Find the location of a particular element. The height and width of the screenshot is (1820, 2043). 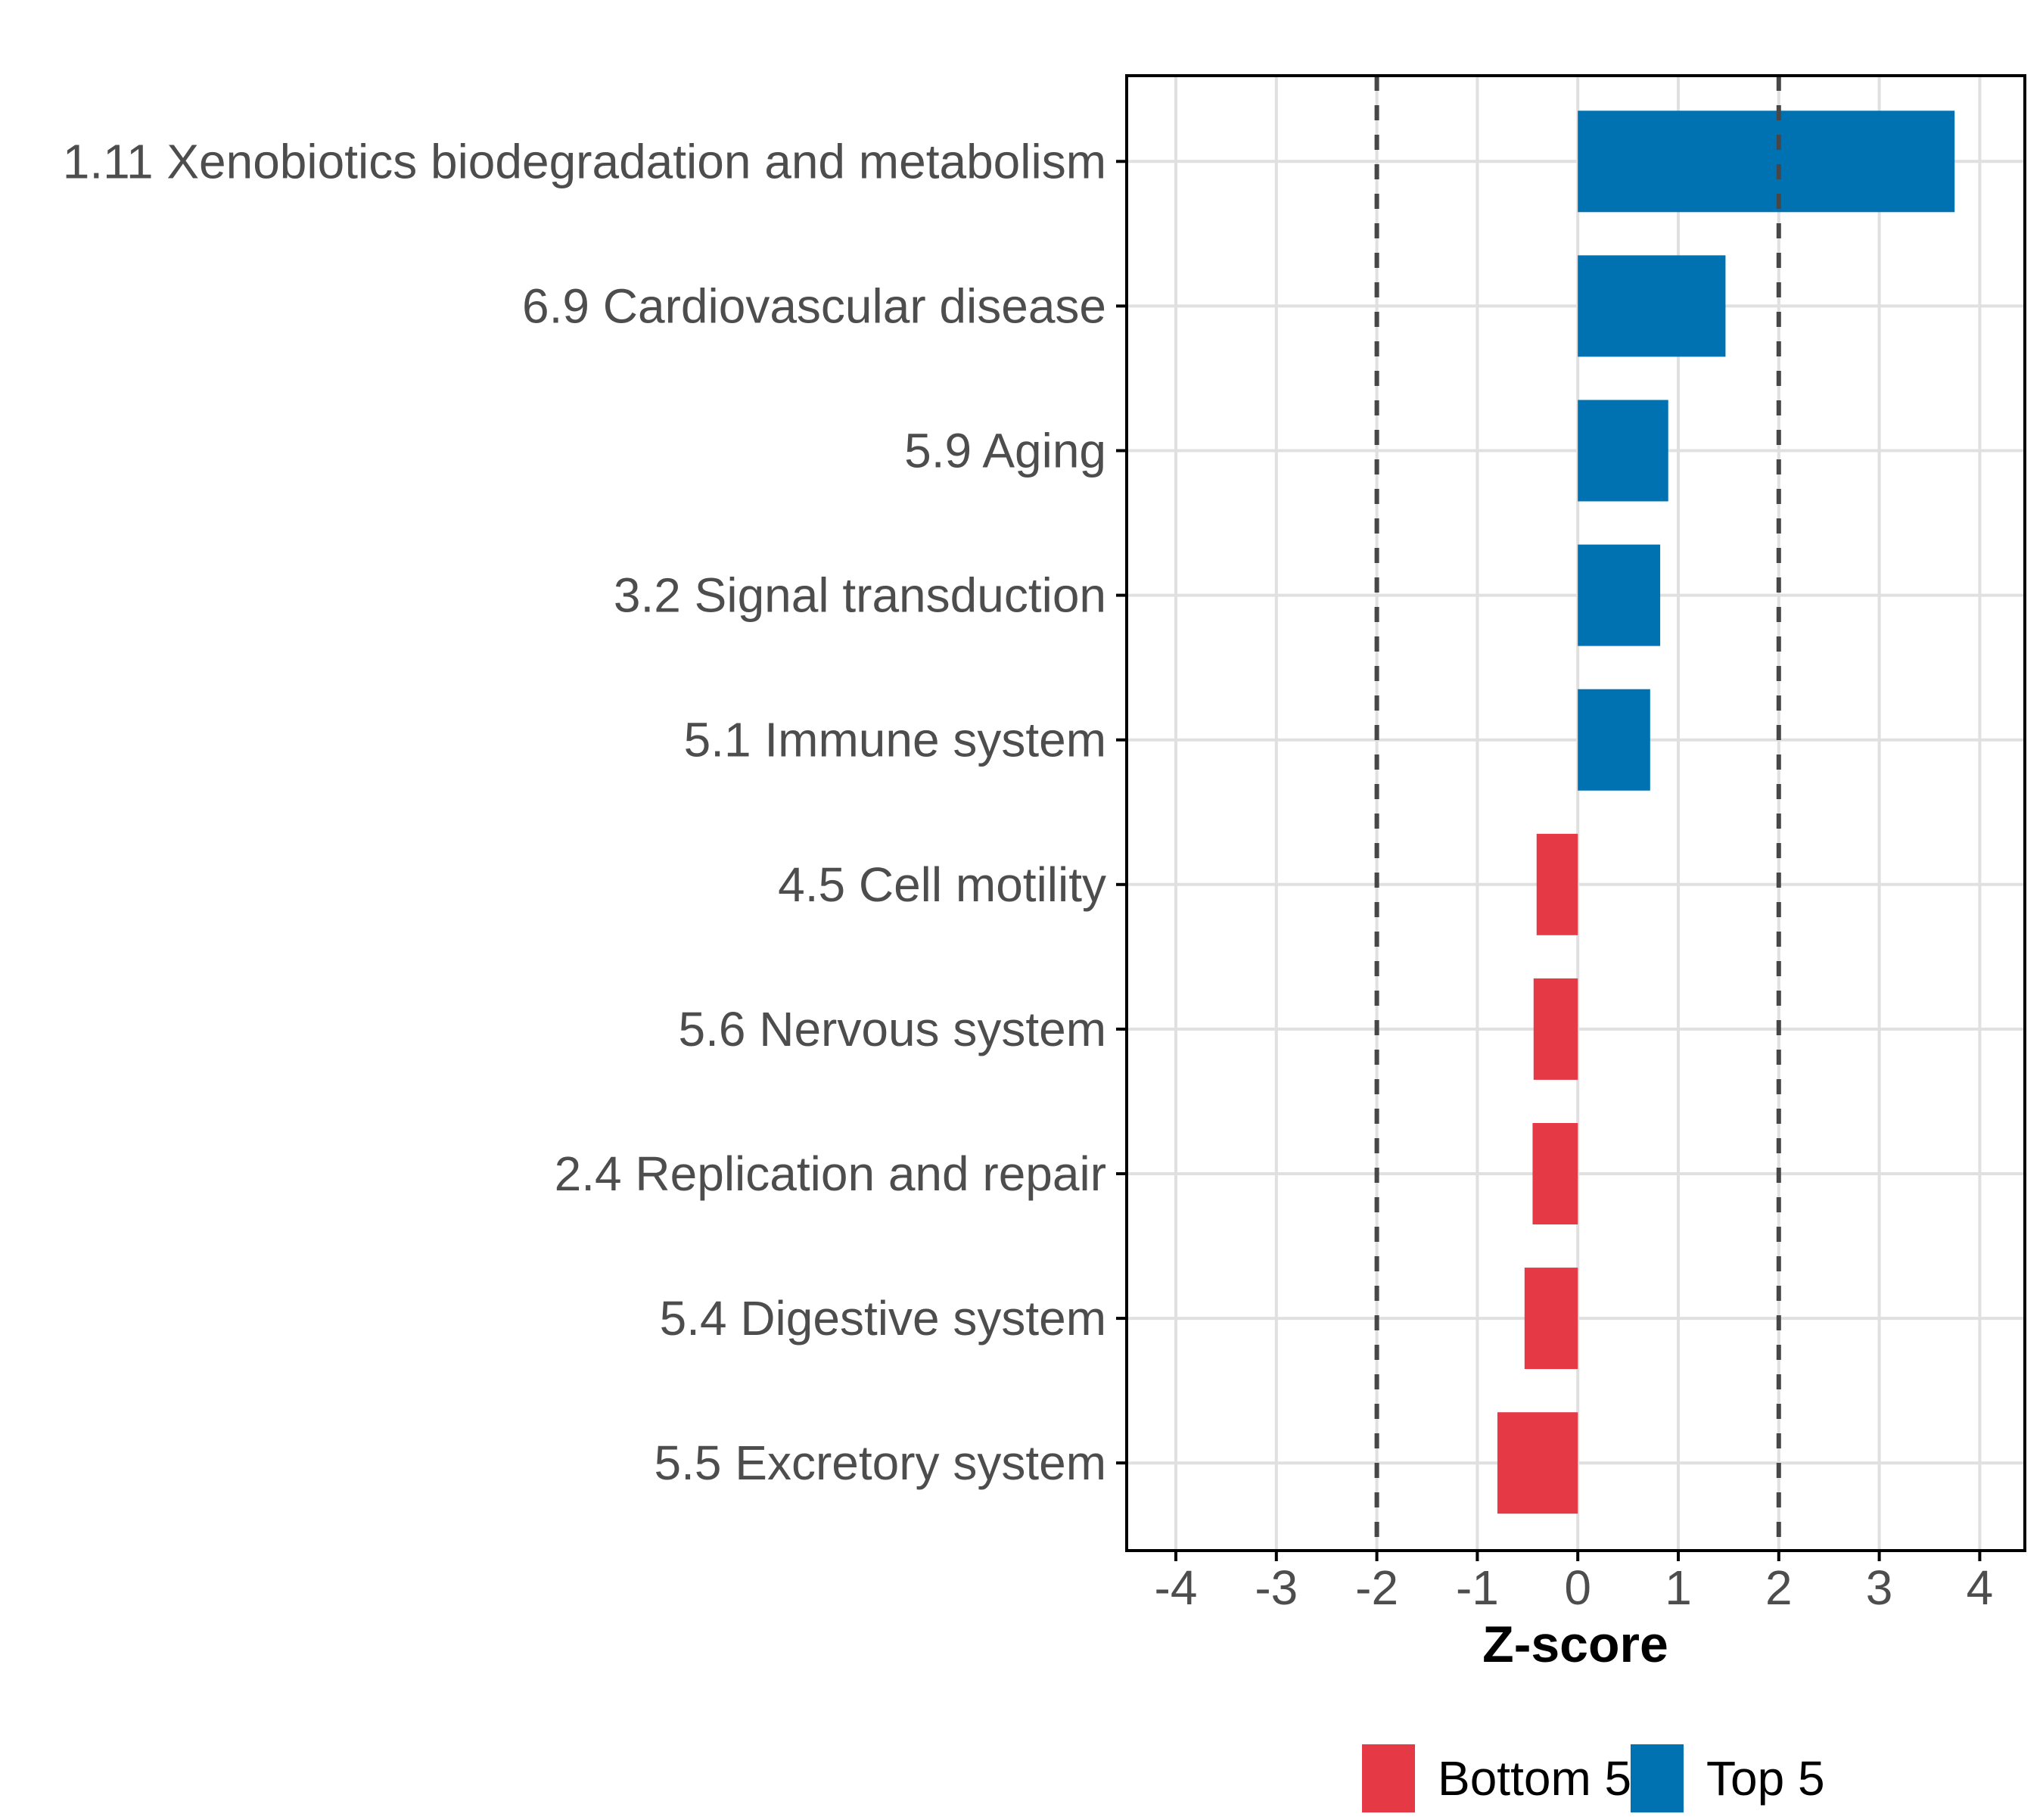

category-label: 5.9 Aging is located at coordinates (1005, 451).